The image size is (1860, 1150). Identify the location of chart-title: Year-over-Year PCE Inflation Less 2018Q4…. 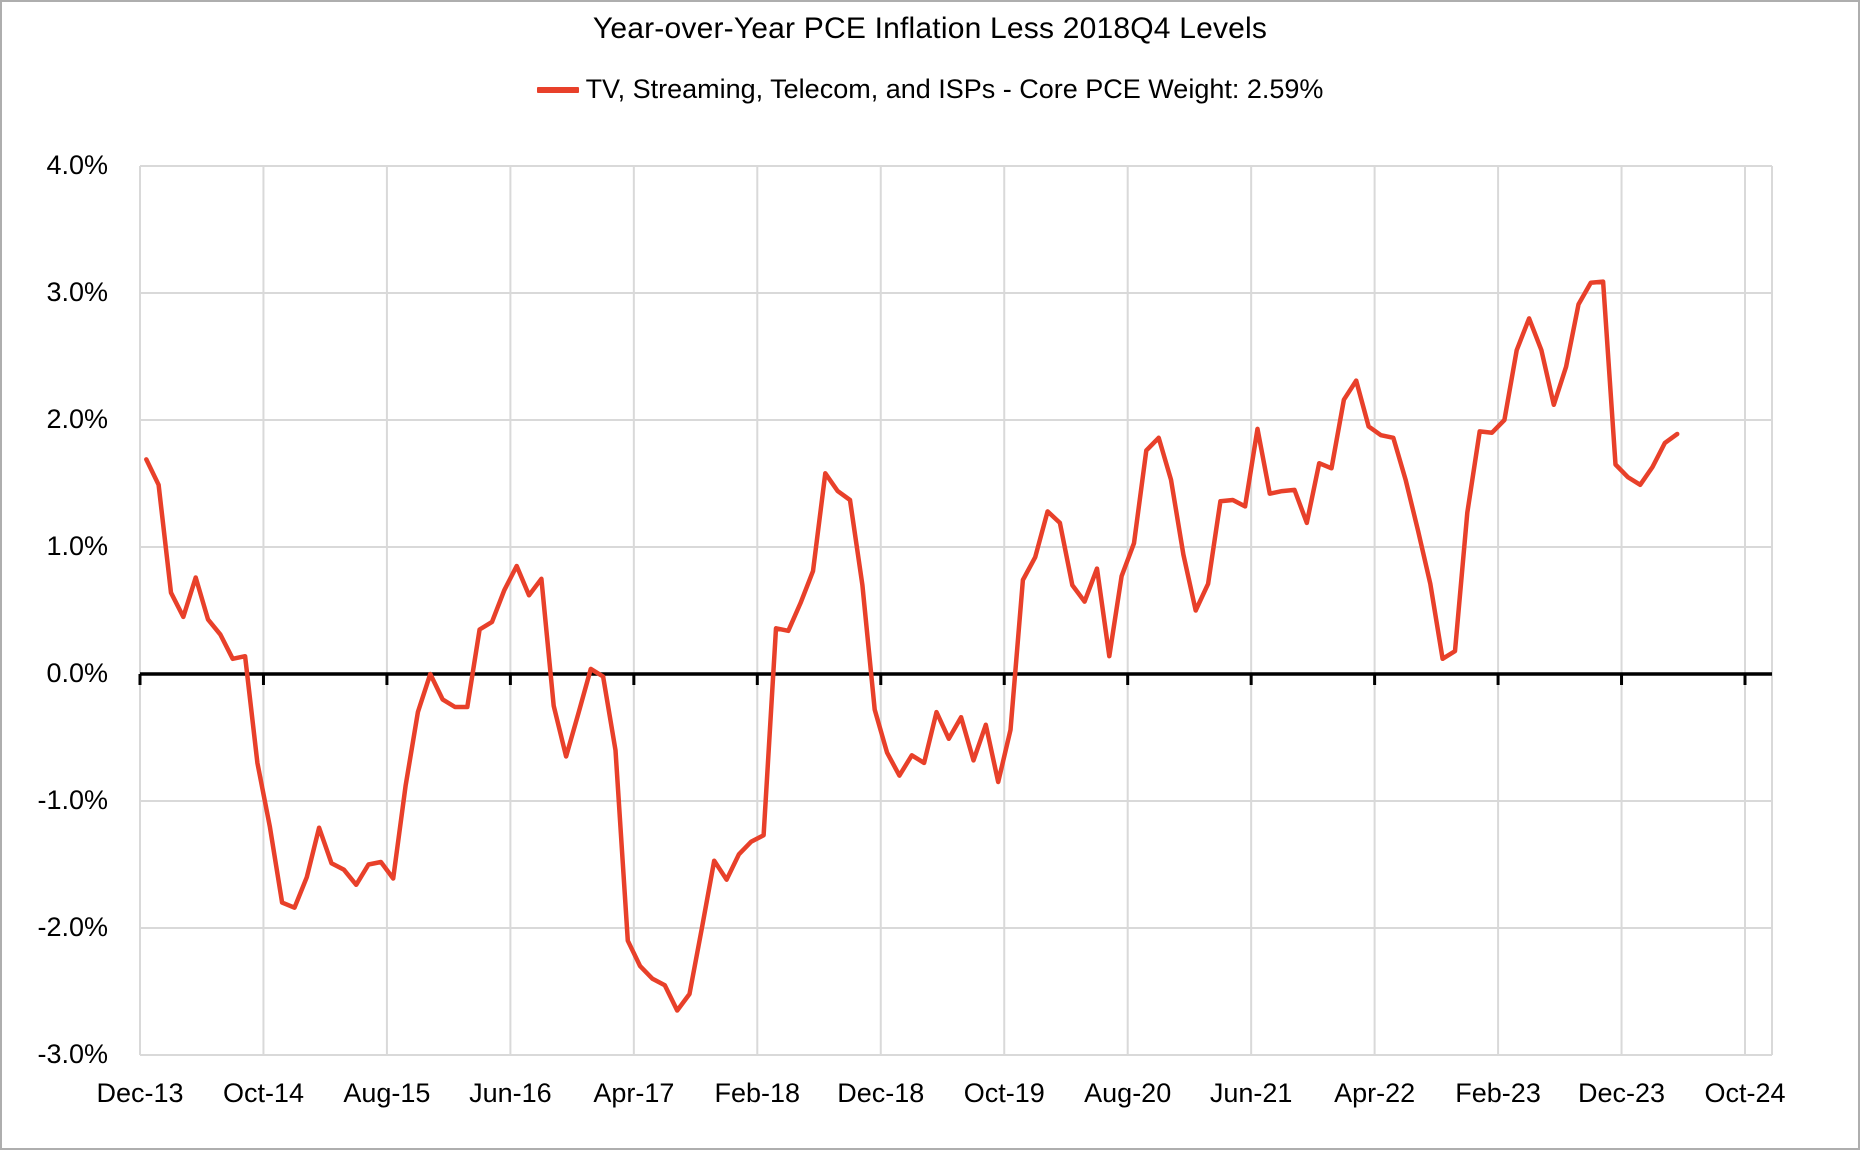
(930, 28).